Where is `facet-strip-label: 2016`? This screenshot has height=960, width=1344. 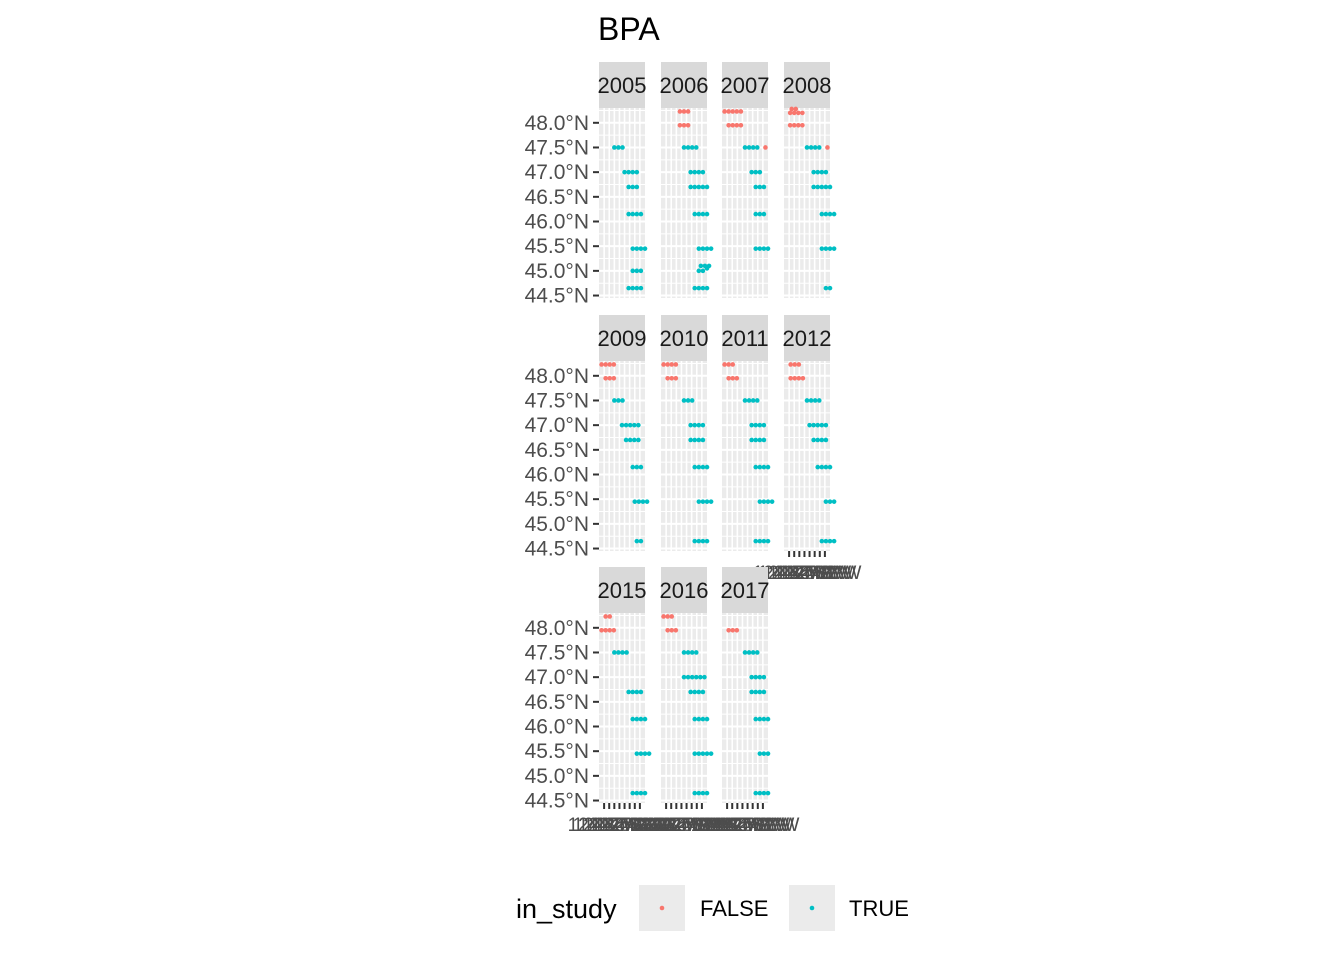
facet-strip-label: 2016 is located at coordinates (684, 590).